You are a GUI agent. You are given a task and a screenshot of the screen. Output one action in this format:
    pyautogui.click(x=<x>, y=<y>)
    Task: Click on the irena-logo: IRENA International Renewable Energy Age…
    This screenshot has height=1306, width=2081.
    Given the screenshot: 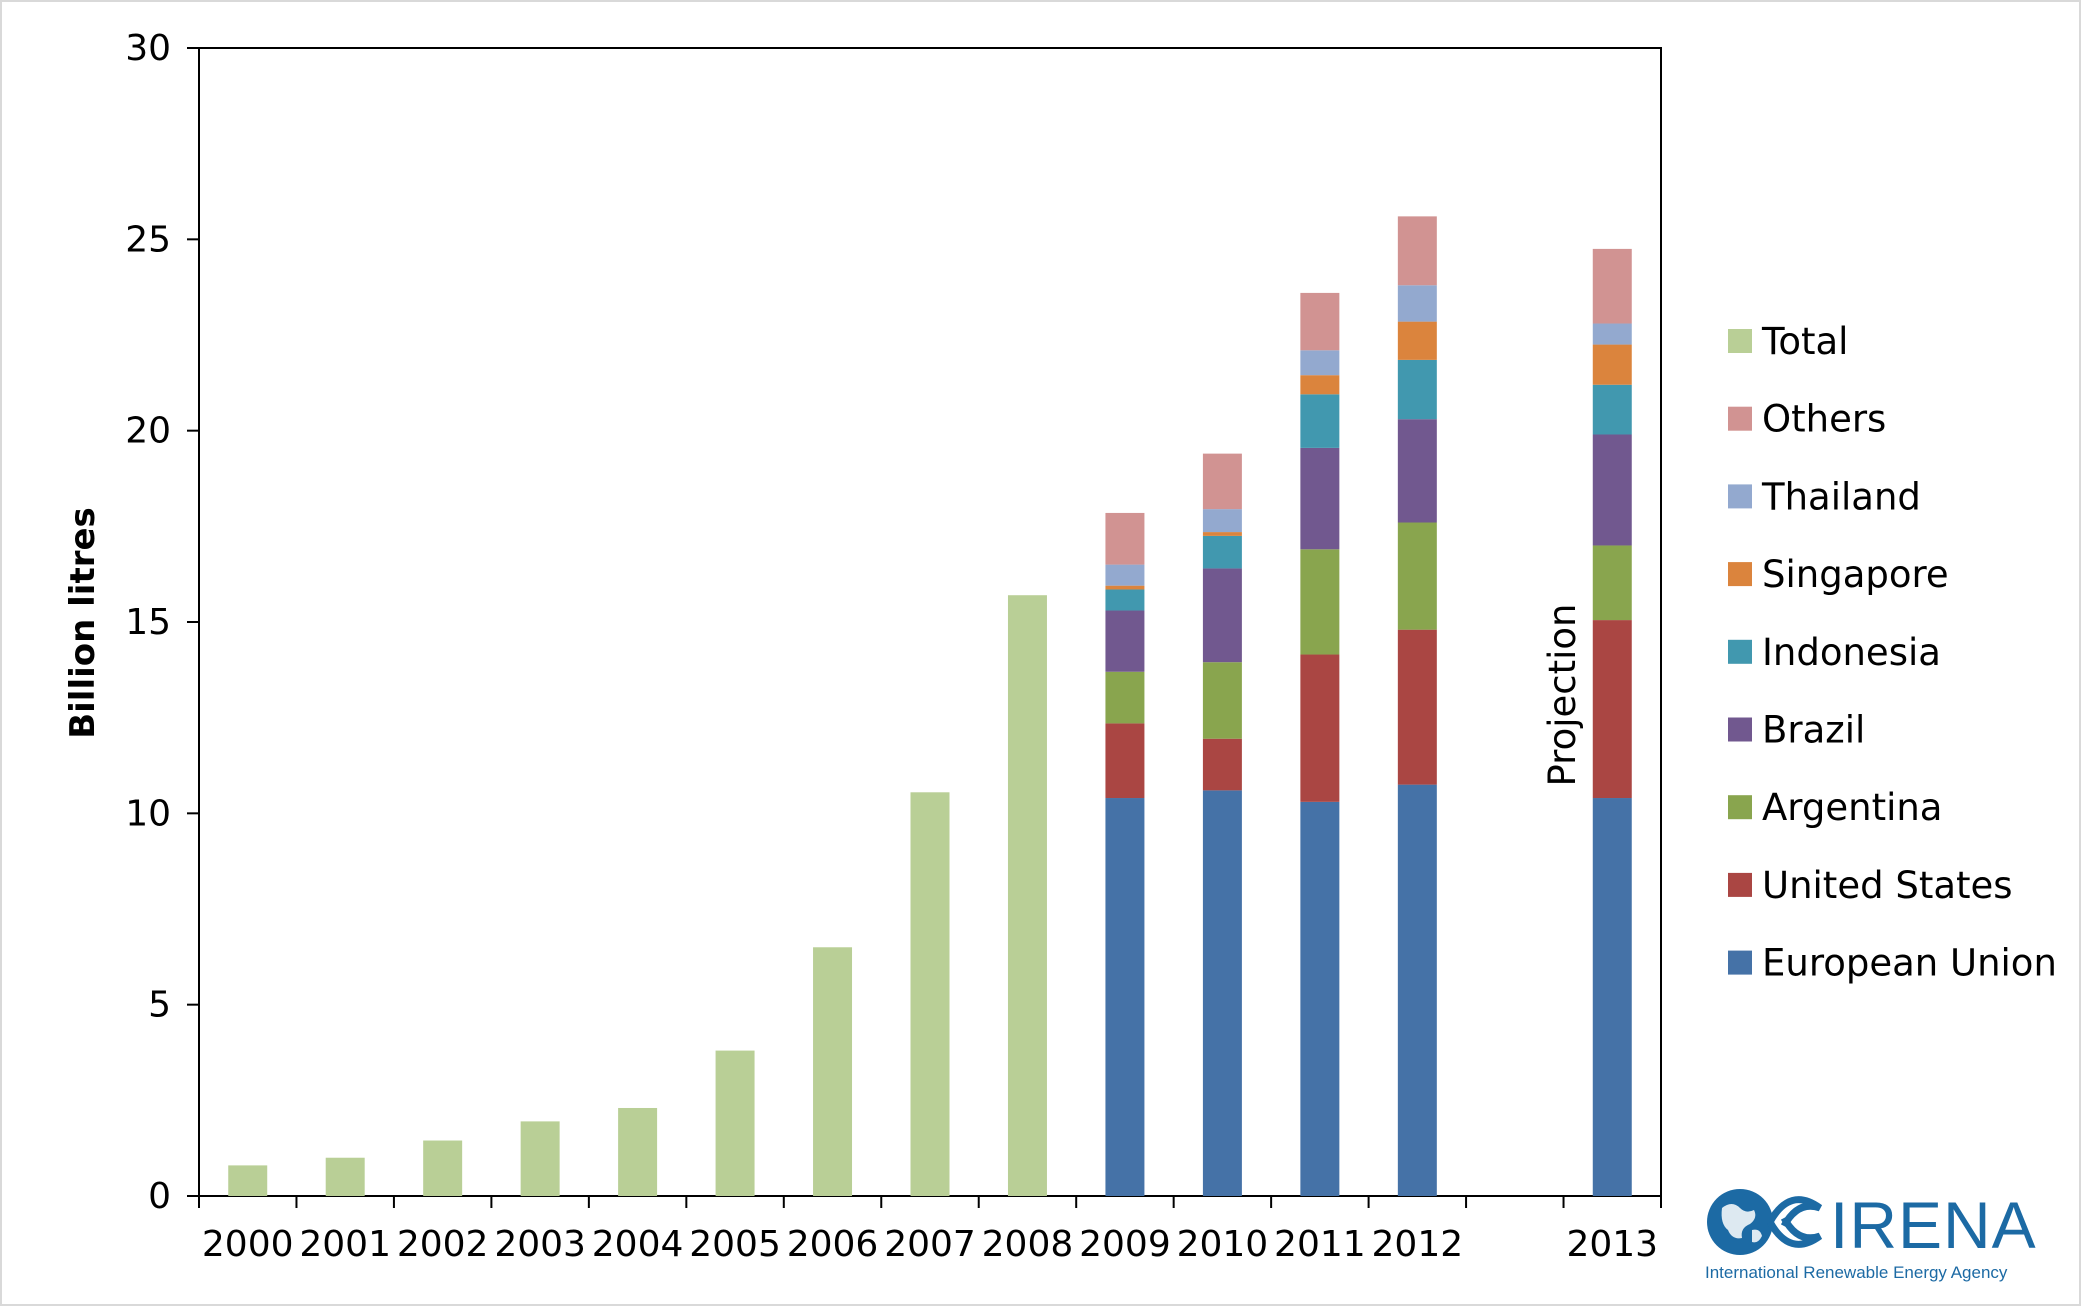 What is the action you would take?
    pyautogui.click(x=1871, y=1235)
    